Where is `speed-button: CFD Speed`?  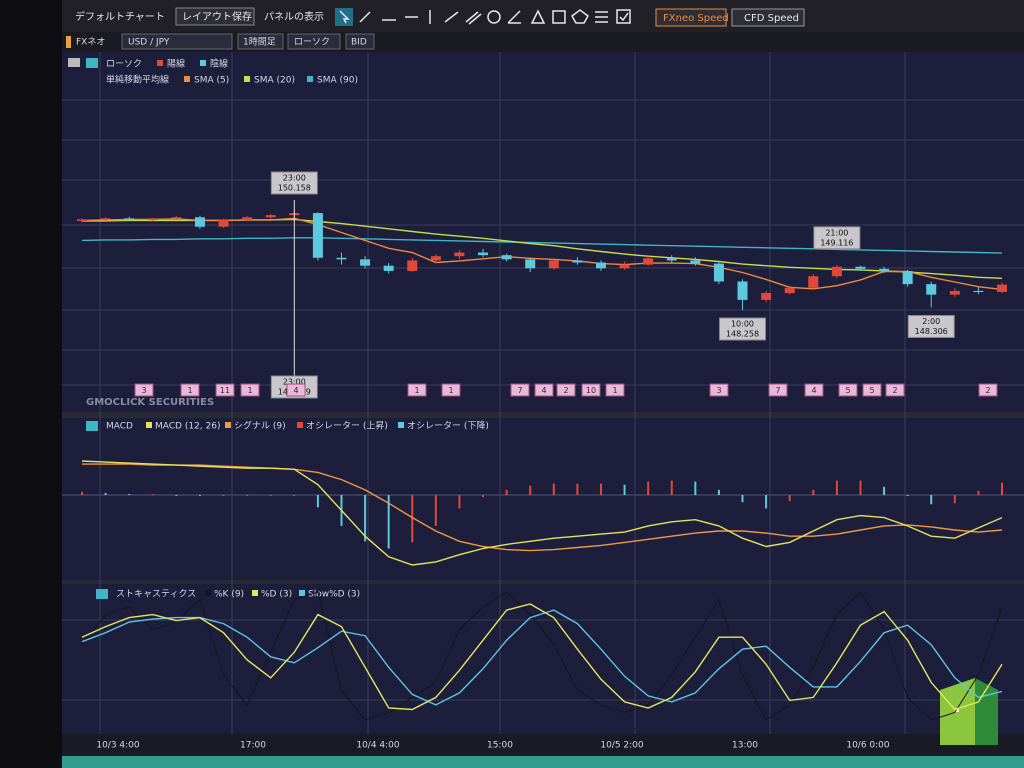
speed-button: CFD Speed is located at coordinates (771, 18).